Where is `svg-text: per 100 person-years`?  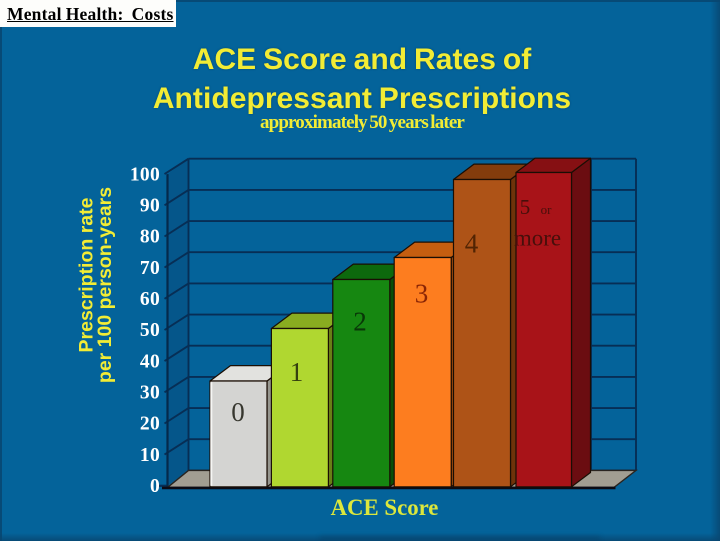
svg-text: per 100 person-years is located at coordinates (105, 285).